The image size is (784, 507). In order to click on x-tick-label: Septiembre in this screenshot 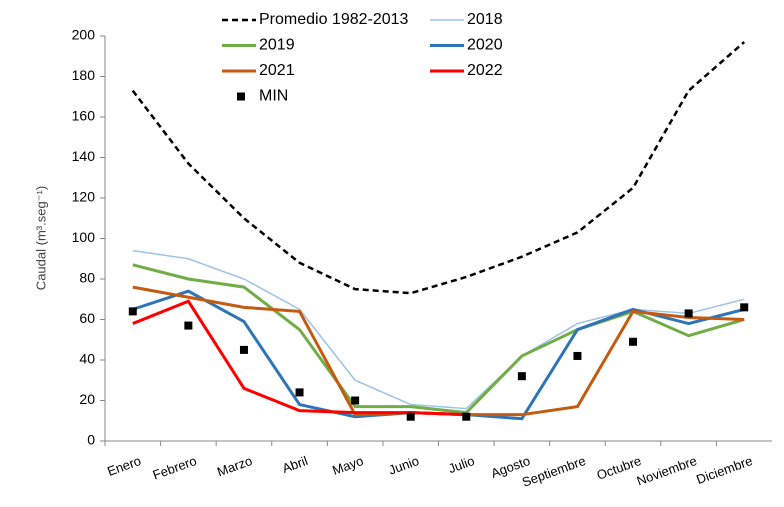, I will do `click(554, 471)`.